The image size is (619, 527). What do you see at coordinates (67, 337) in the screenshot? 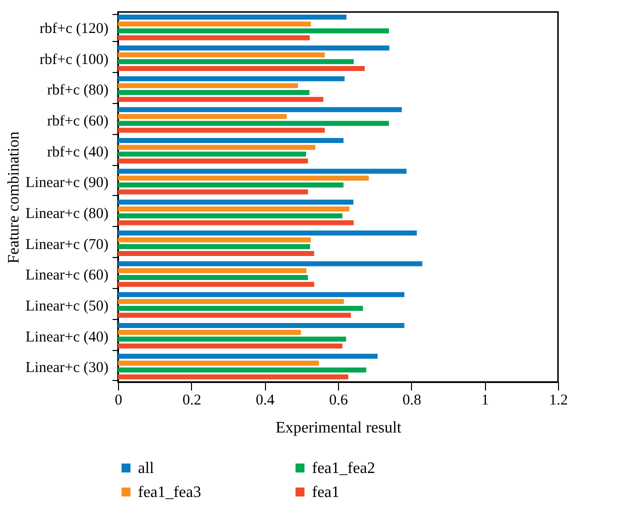
I see `y-tick-label: Linear+c (40)` at bounding box center [67, 337].